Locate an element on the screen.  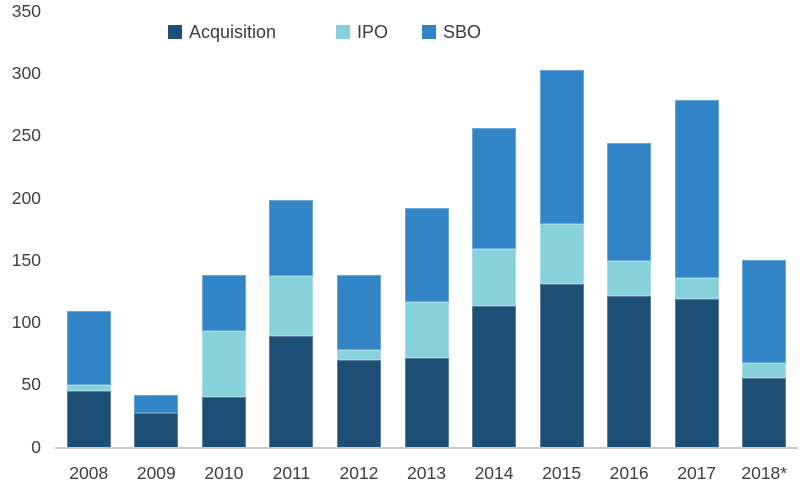
x-axis-label: 2013 is located at coordinates (426, 473).